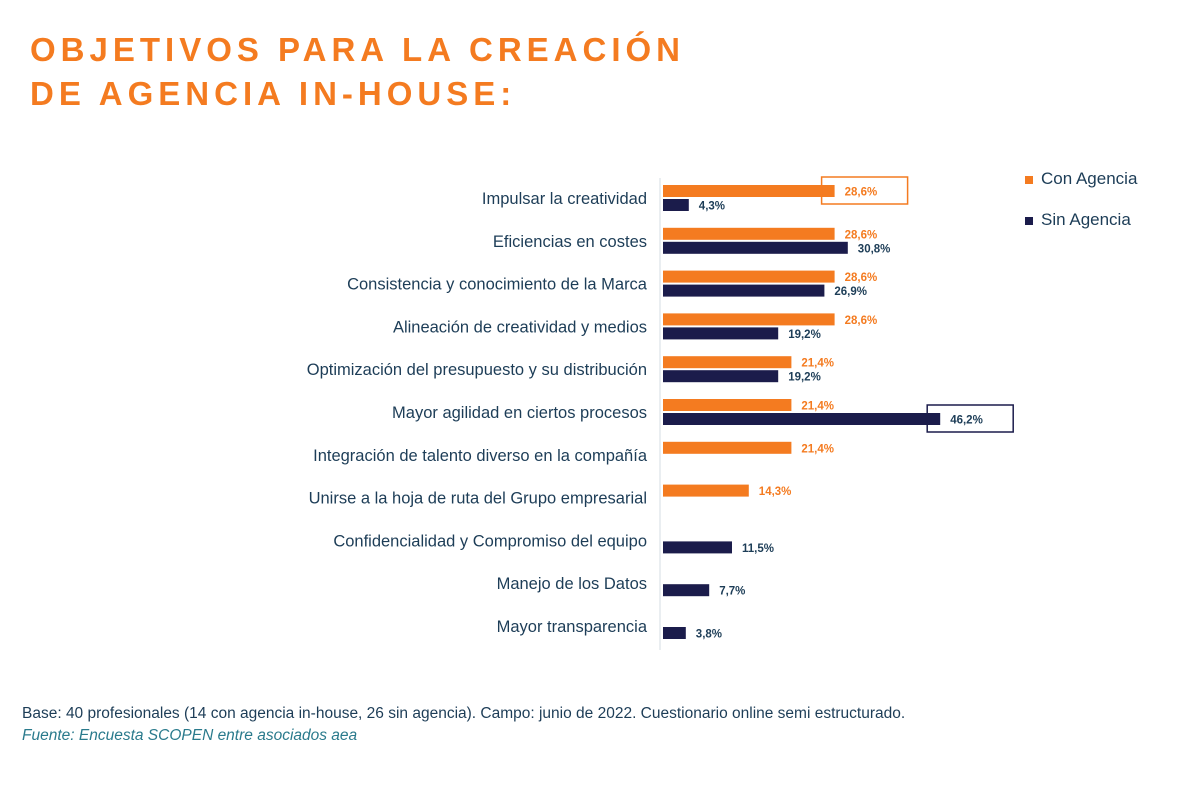  I want to click on data-label: 26,9%, so click(850, 292).